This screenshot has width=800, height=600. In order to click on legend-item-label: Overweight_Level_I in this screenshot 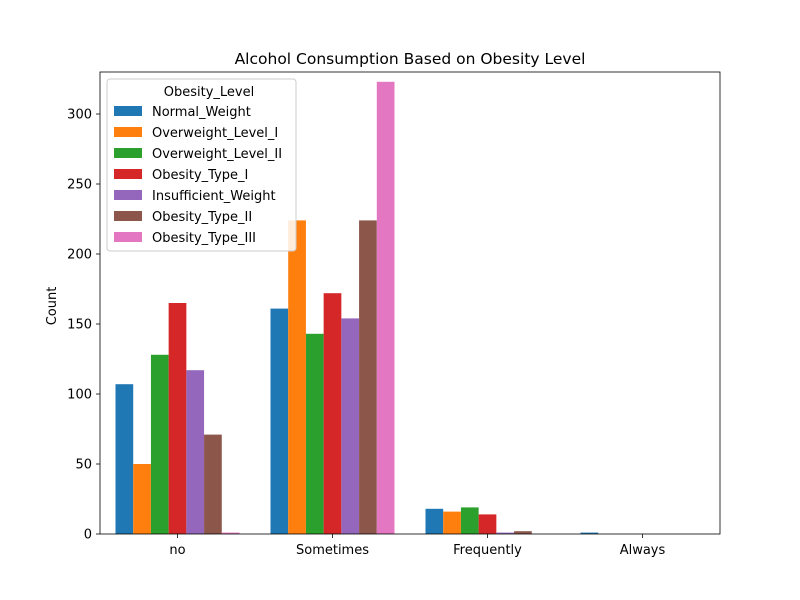, I will do `click(215, 133)`.